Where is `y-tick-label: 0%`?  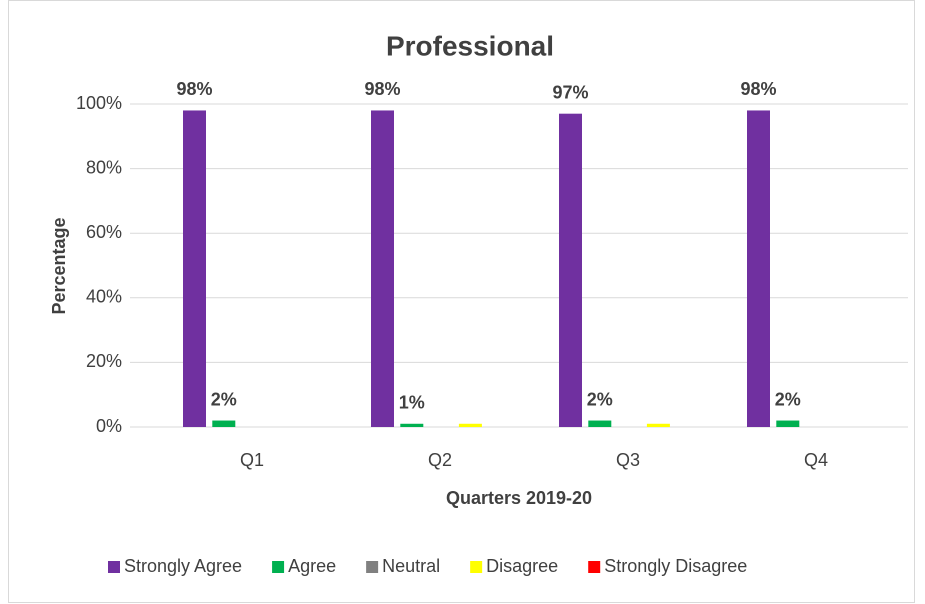
y-tick-label: 0% is located at coordinates (109, 426).